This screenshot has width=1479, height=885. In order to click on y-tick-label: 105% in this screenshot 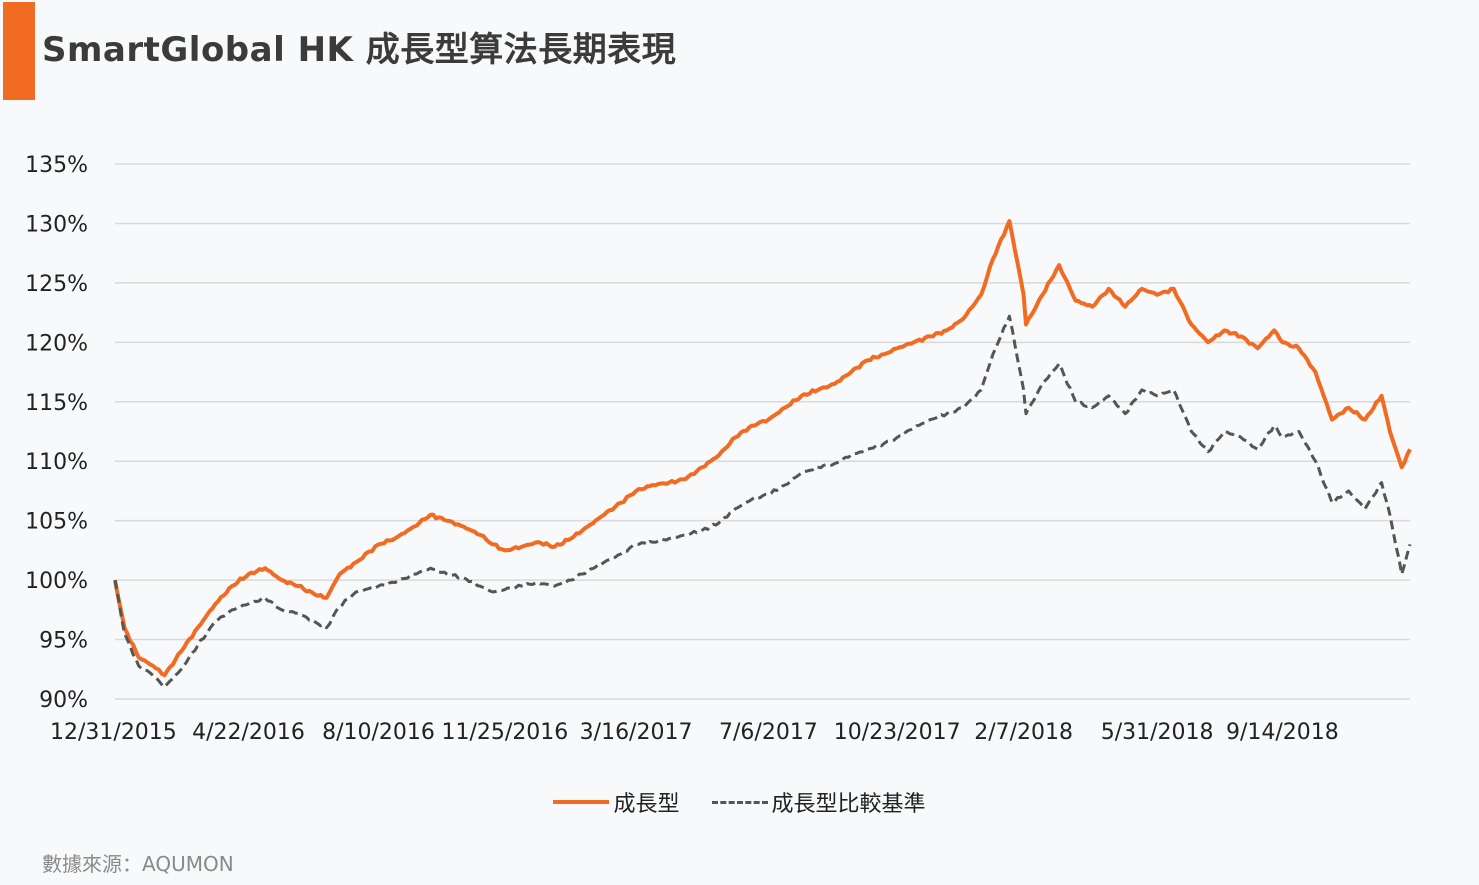, I will do `click(56, 522)`.